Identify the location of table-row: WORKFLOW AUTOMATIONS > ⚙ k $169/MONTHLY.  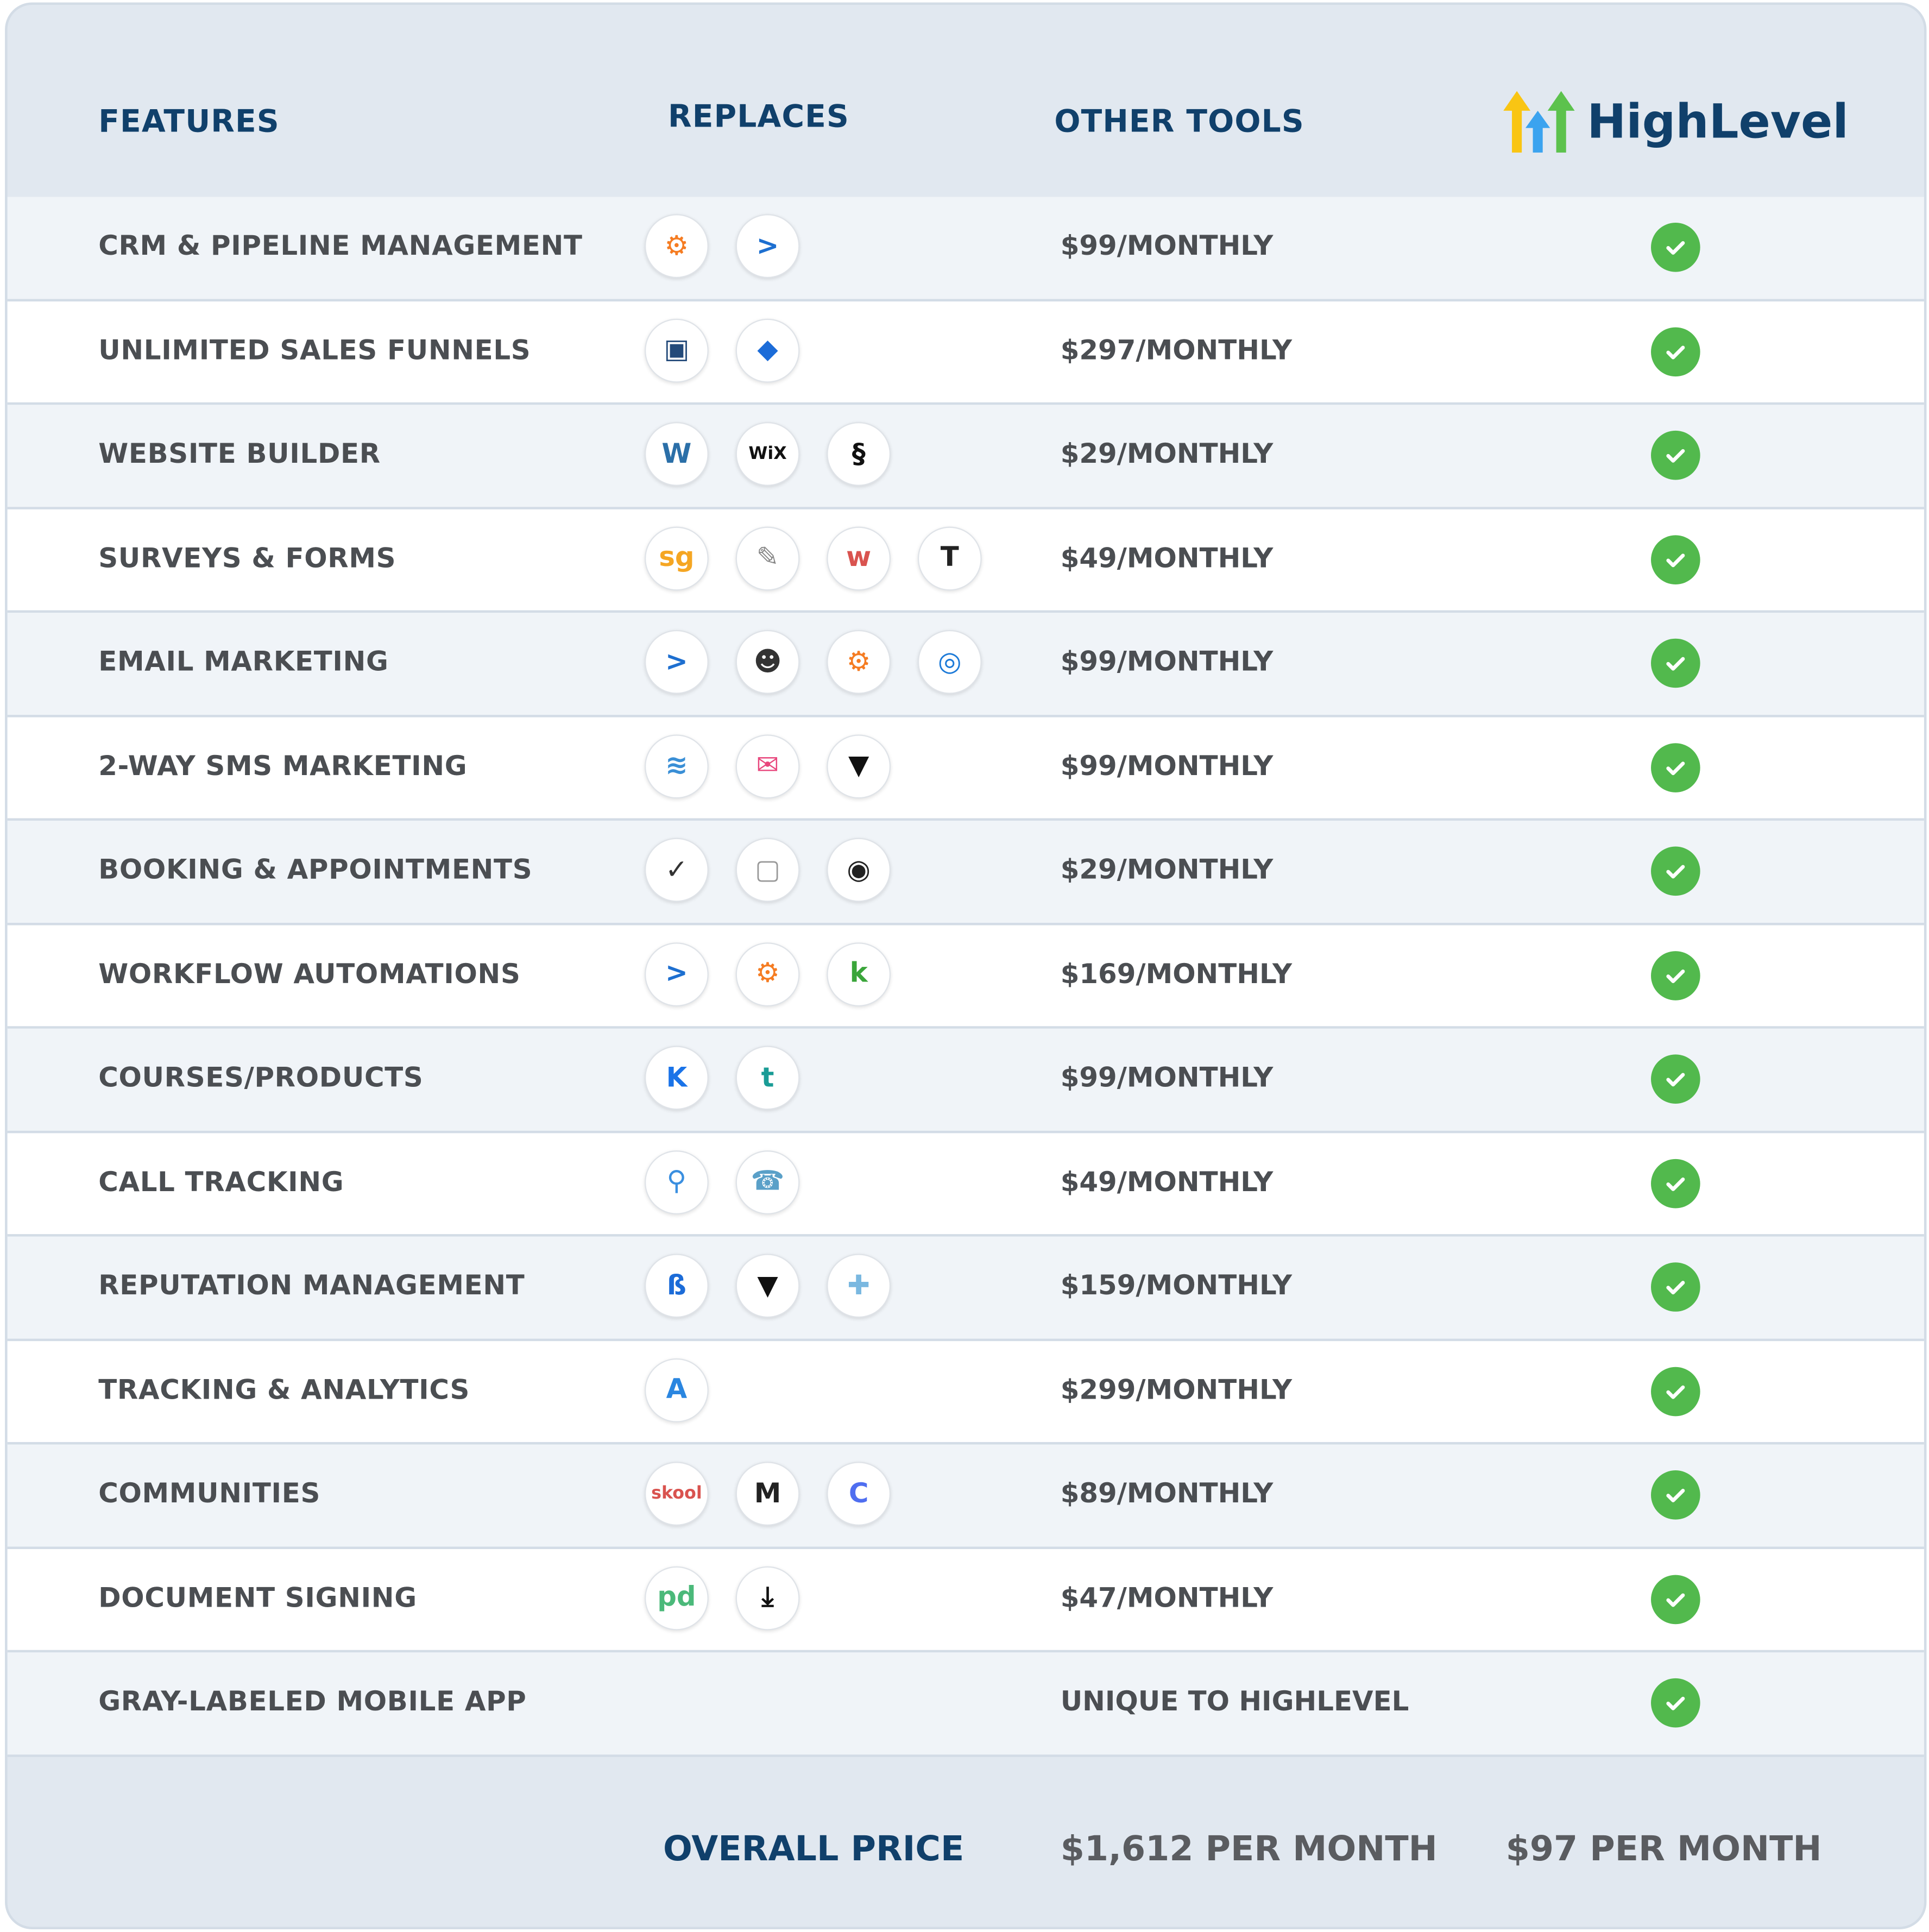
(966, 977).